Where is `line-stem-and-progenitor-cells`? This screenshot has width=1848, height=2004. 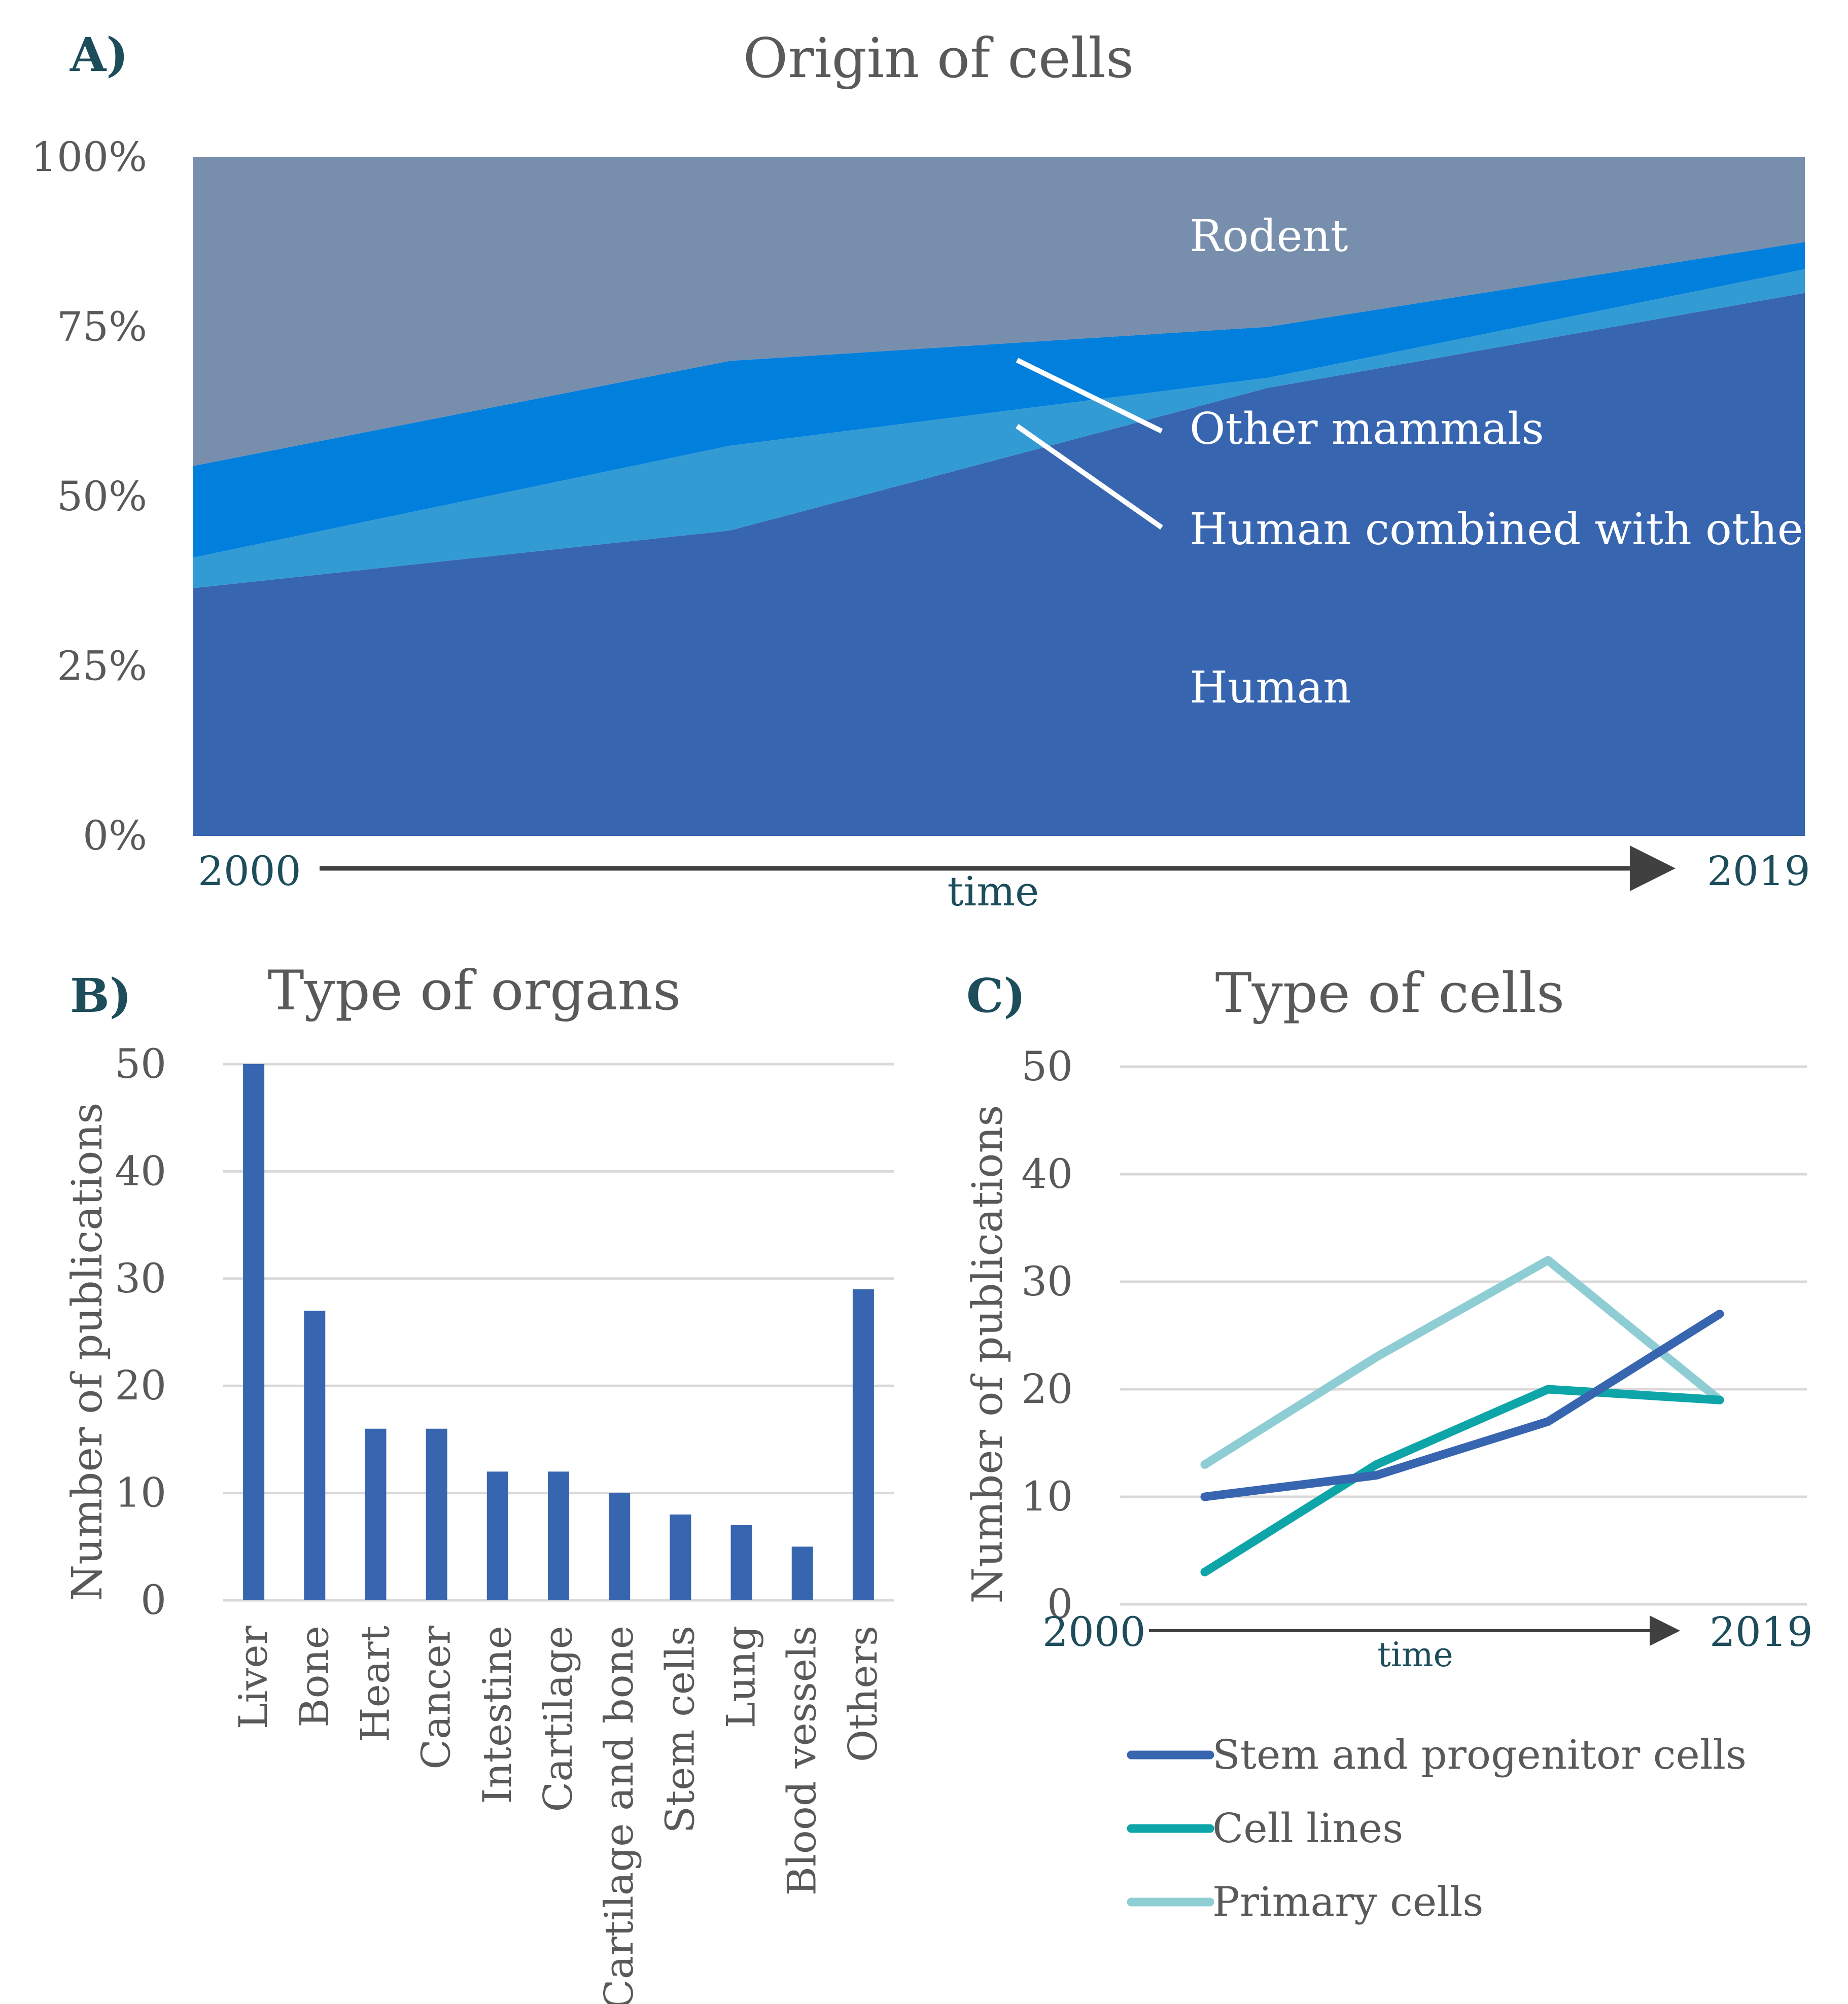
line-stem-and-progenitor-cells is located at coordinates (1462, 1405).